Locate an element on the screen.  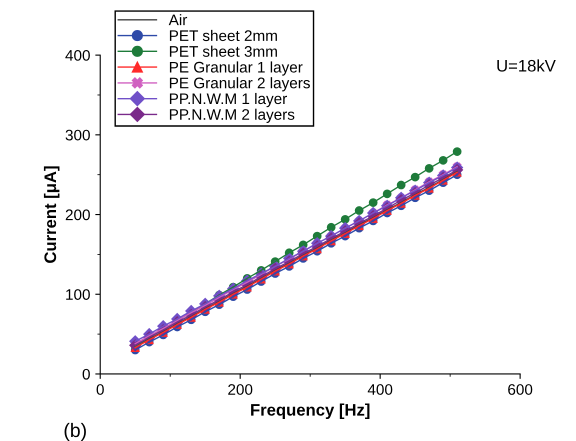
text: (b) is located at coordinates (75, 431).